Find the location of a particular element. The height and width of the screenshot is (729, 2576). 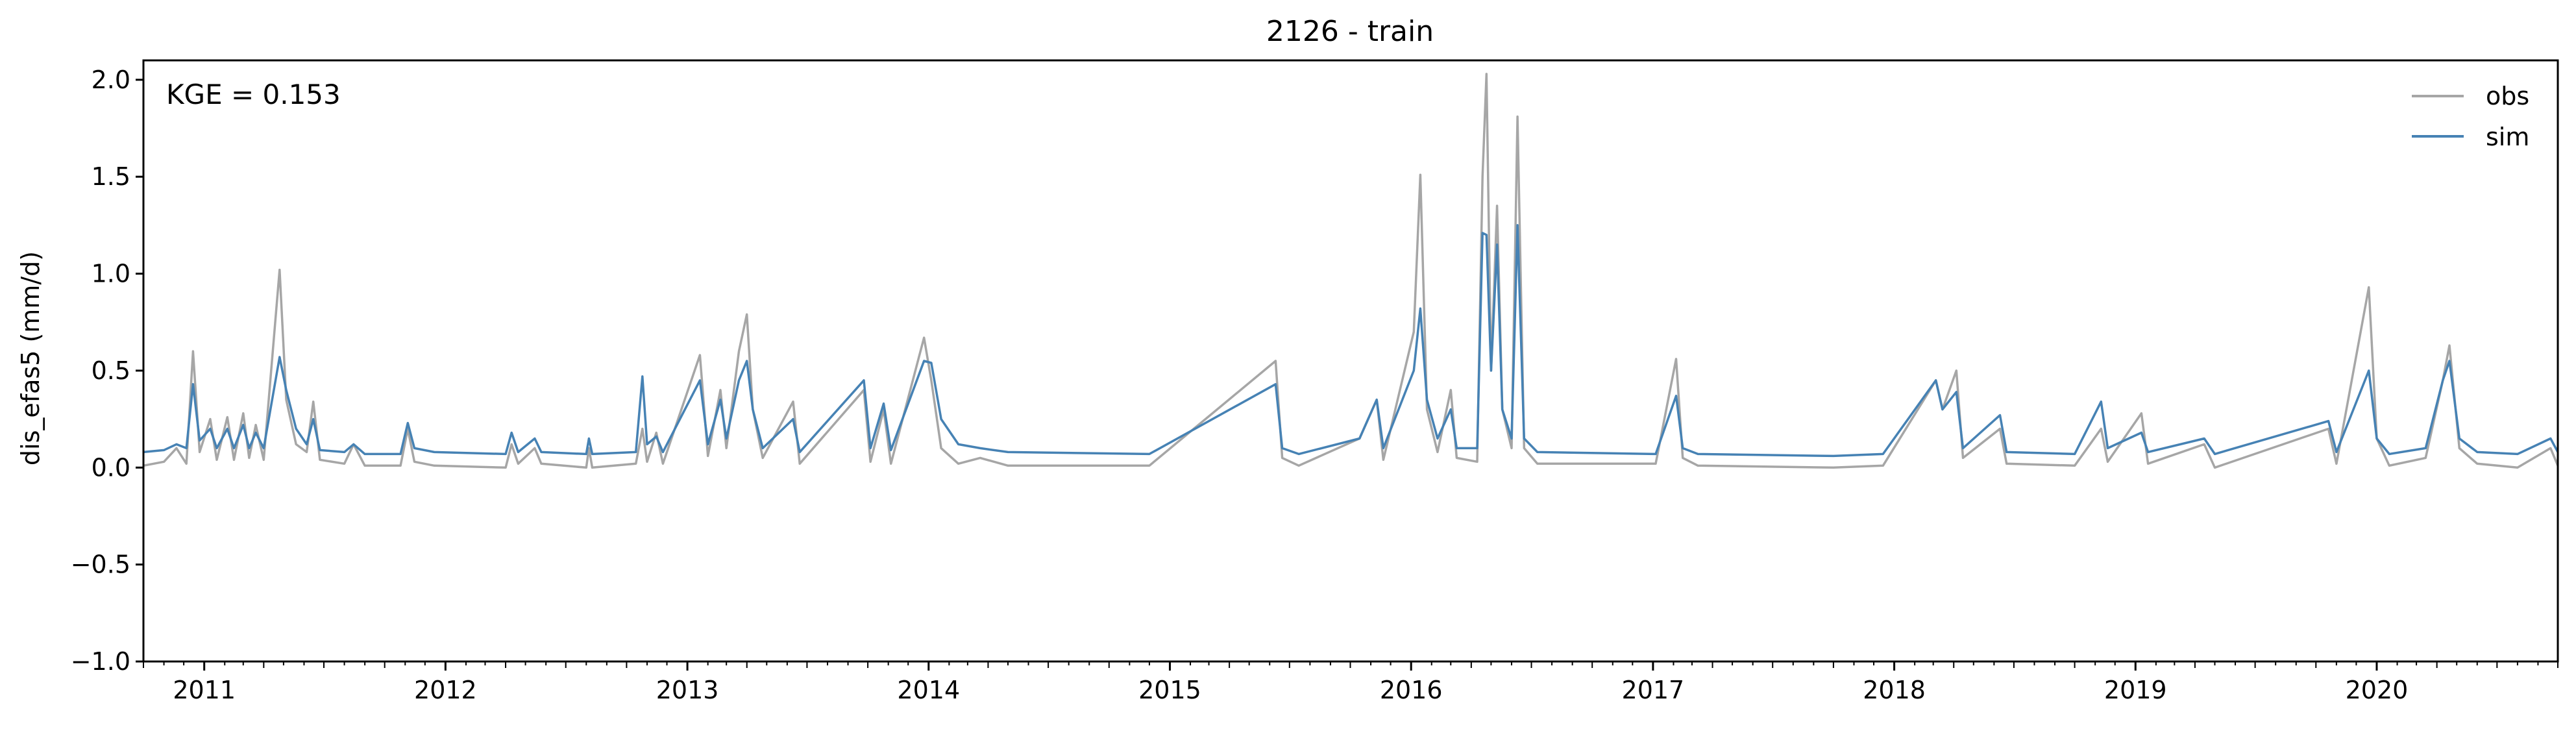

x-tick-label: 2012 is located at coordinates (445, 690).